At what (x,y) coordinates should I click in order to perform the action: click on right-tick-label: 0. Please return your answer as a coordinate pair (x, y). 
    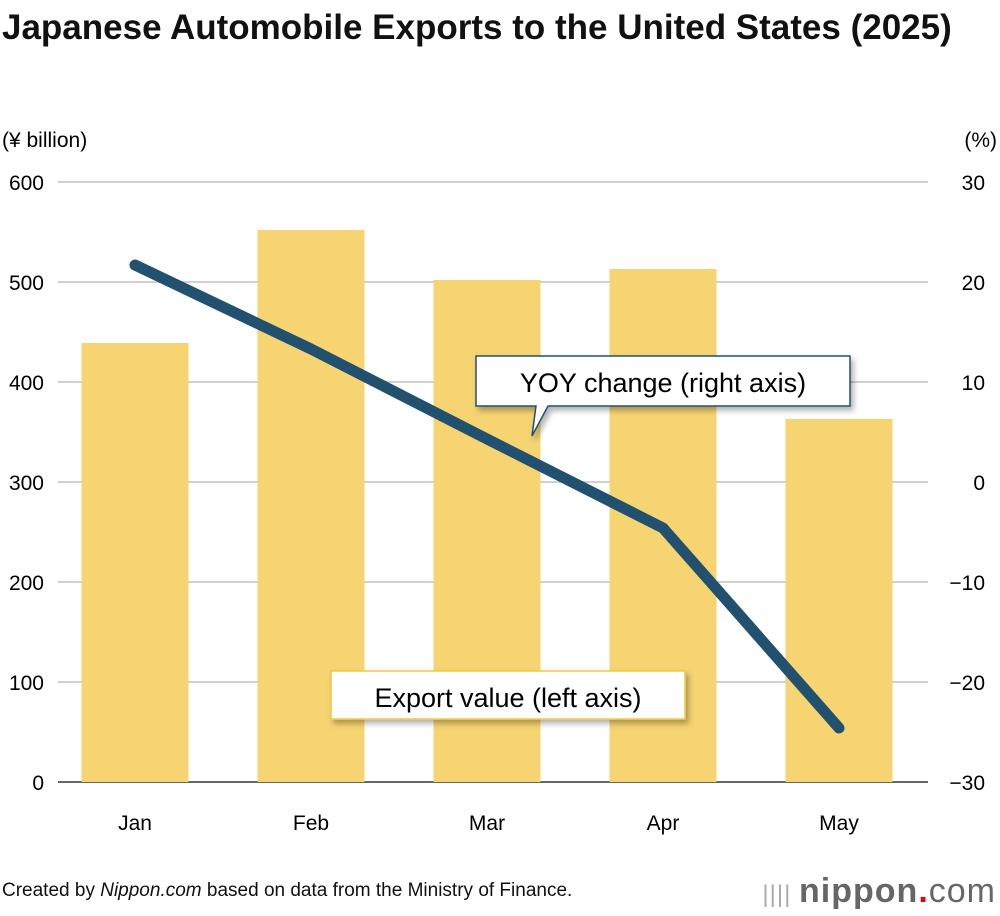
    Looking at the image, I should click on (979, 483).